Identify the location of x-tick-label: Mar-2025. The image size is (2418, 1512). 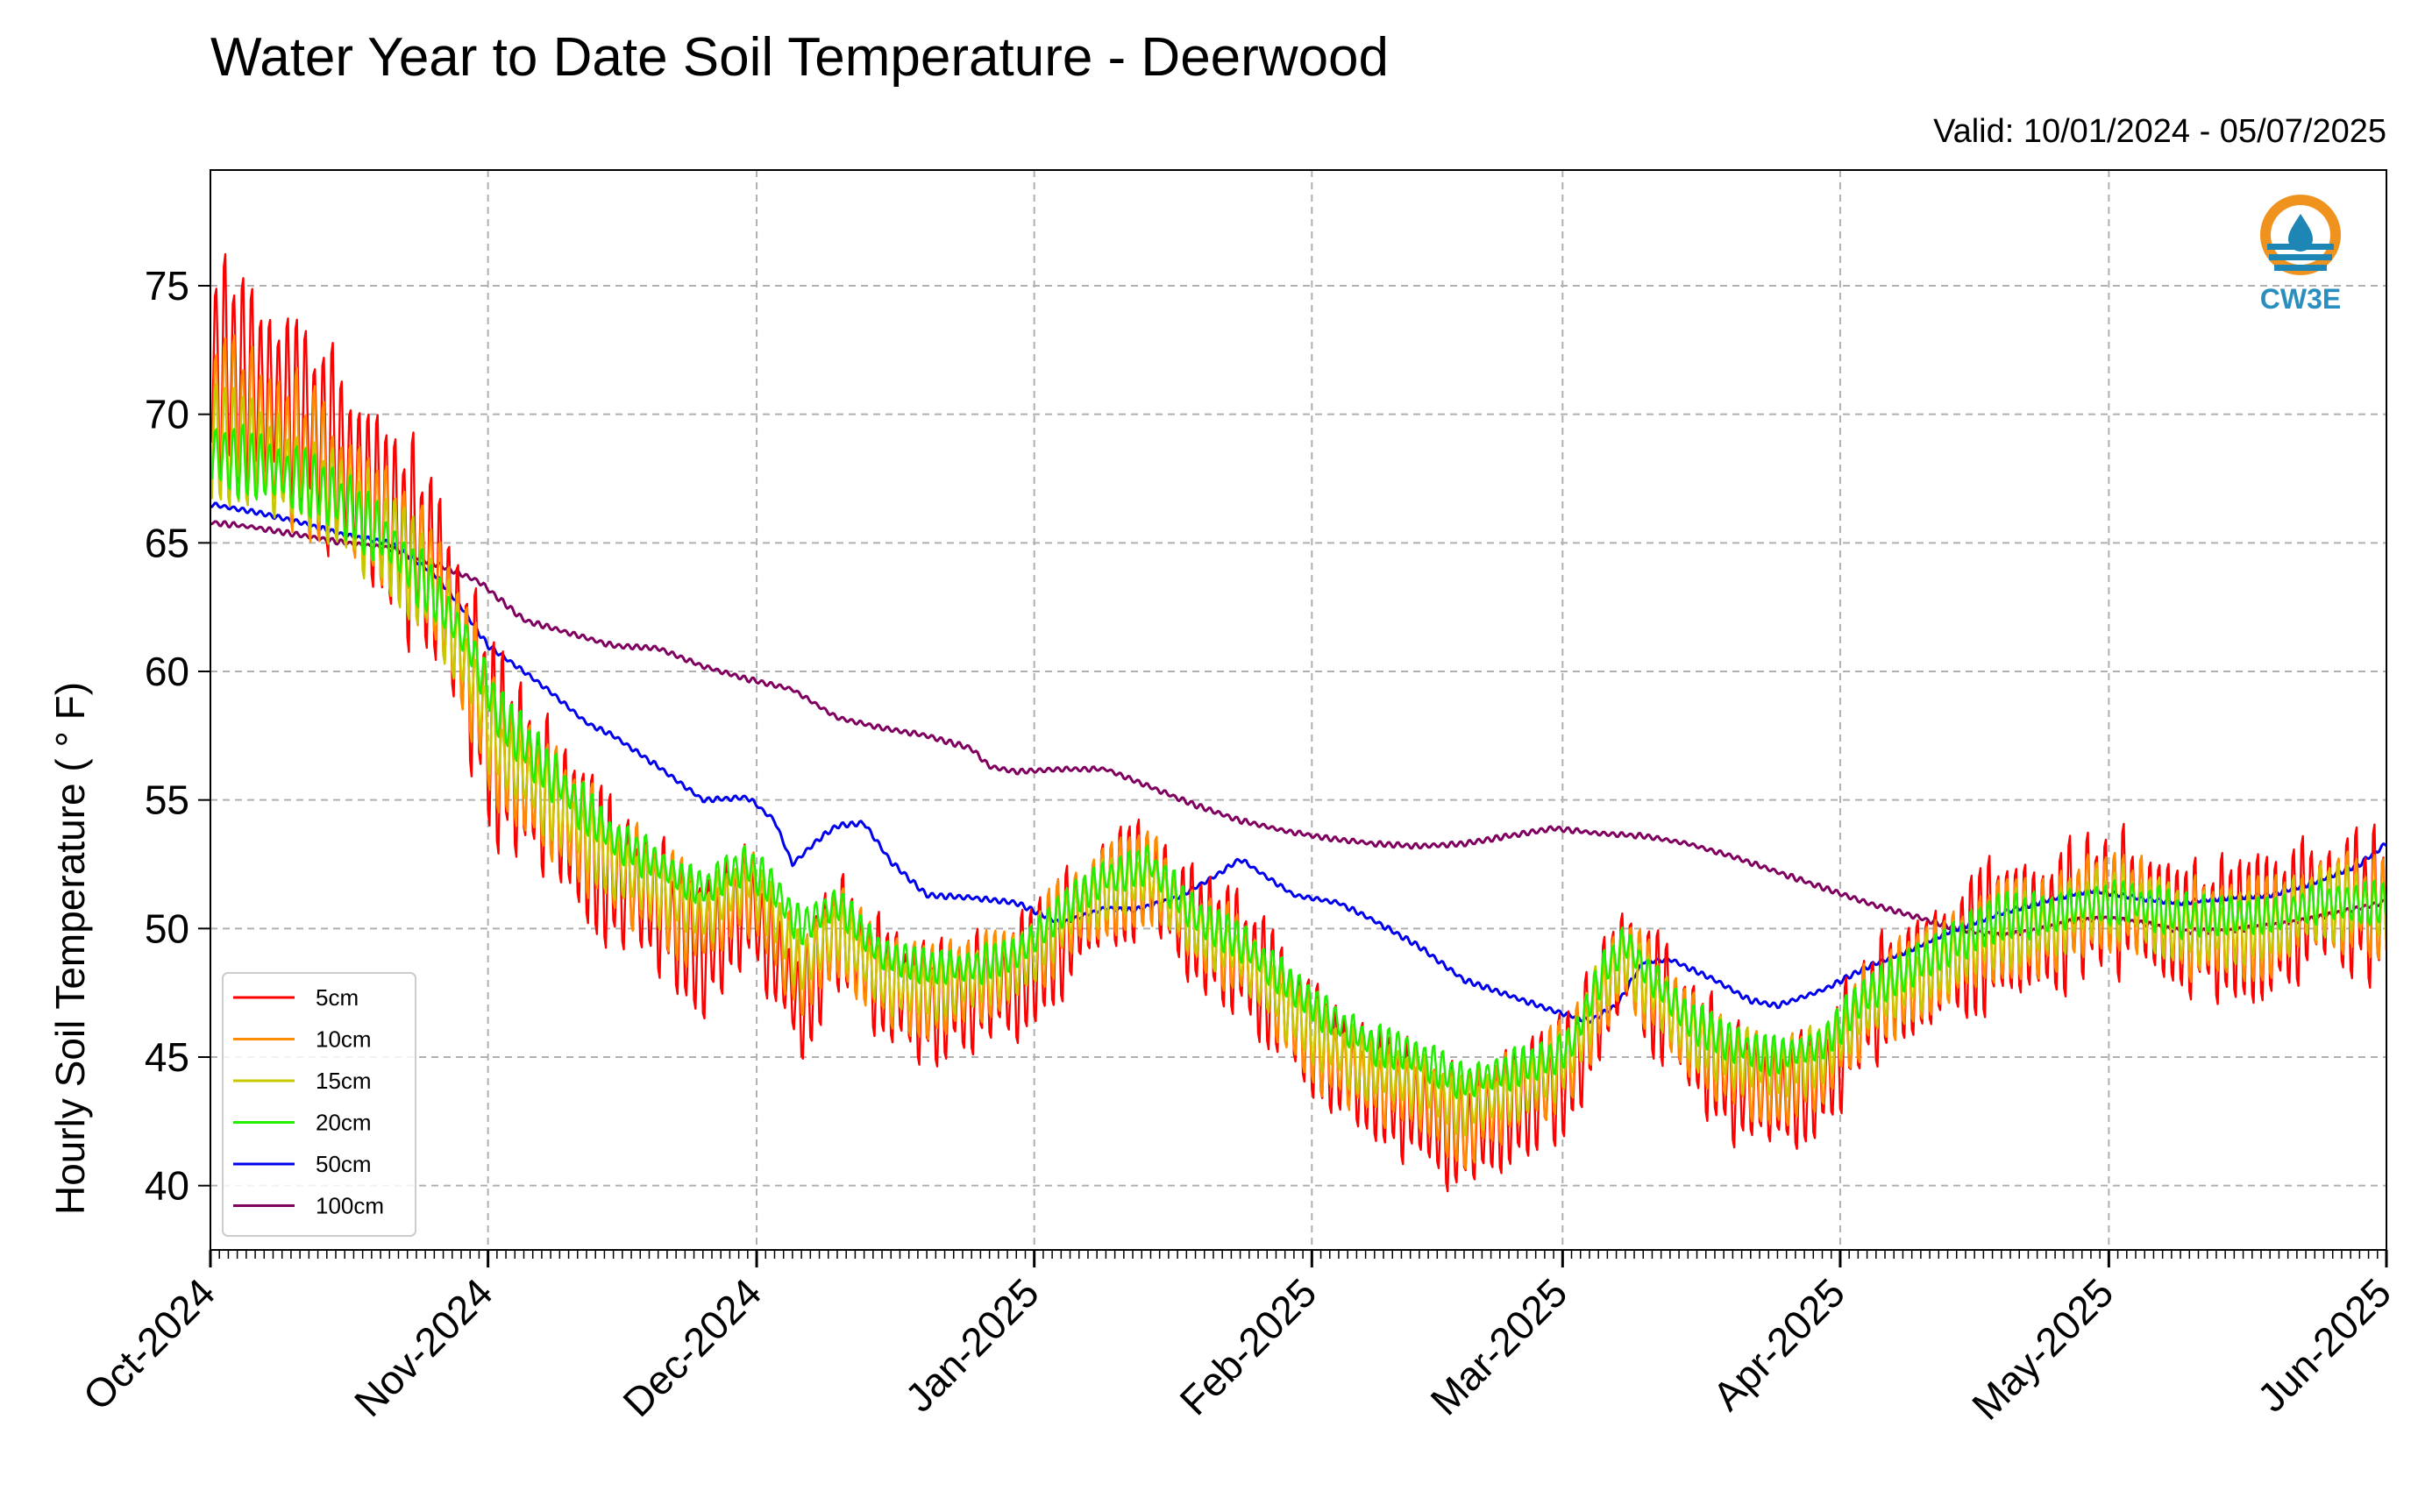
(1498, 1346).